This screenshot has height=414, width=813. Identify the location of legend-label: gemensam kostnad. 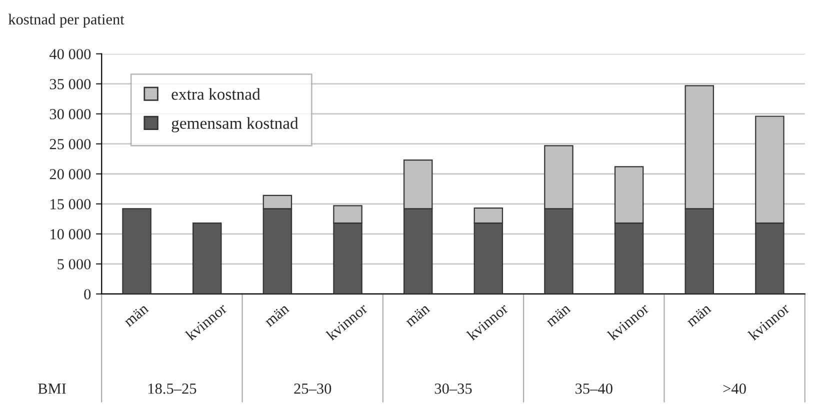
(235, 124).